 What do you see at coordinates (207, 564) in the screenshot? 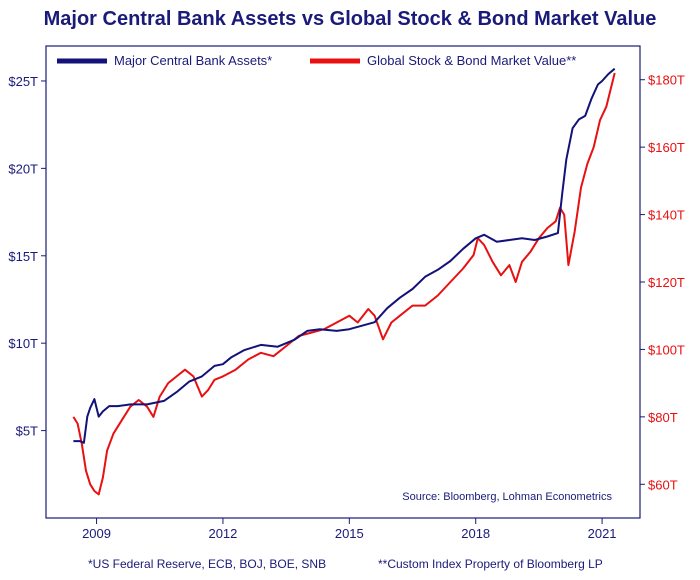
I see `footnote-central-banks: *US Federal Reserve, ECB, BOJ, BOE, SNB` at bounding box center [207, 564].